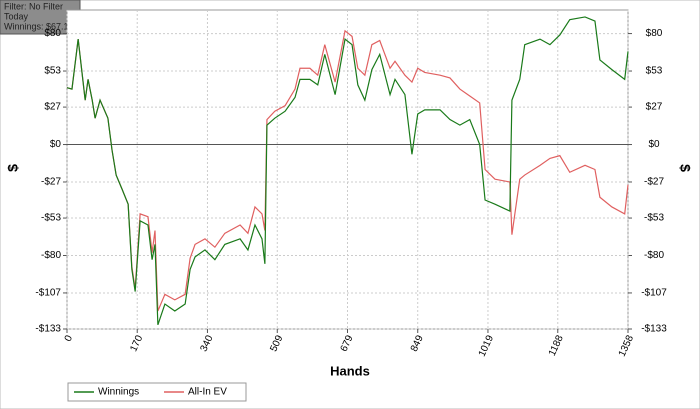  I want to click on y2-axis-title: $, so click(685, 168).